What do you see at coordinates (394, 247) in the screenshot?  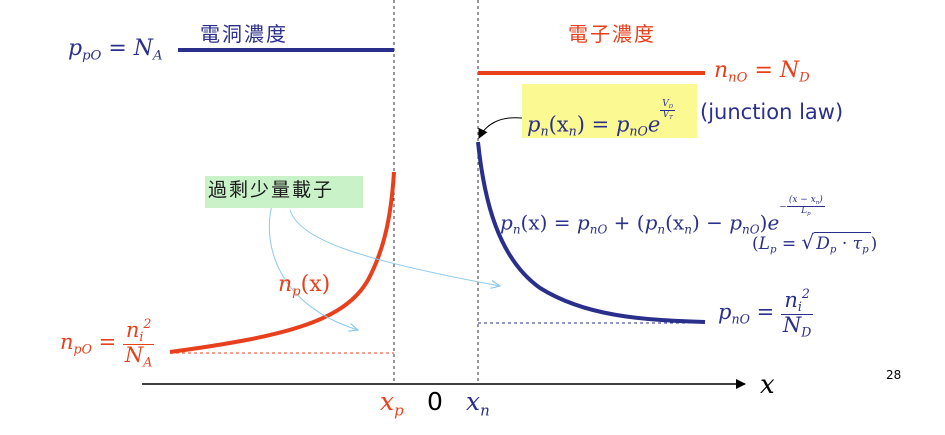 I see `note-arrow-n` at bounding box center [394, 247].